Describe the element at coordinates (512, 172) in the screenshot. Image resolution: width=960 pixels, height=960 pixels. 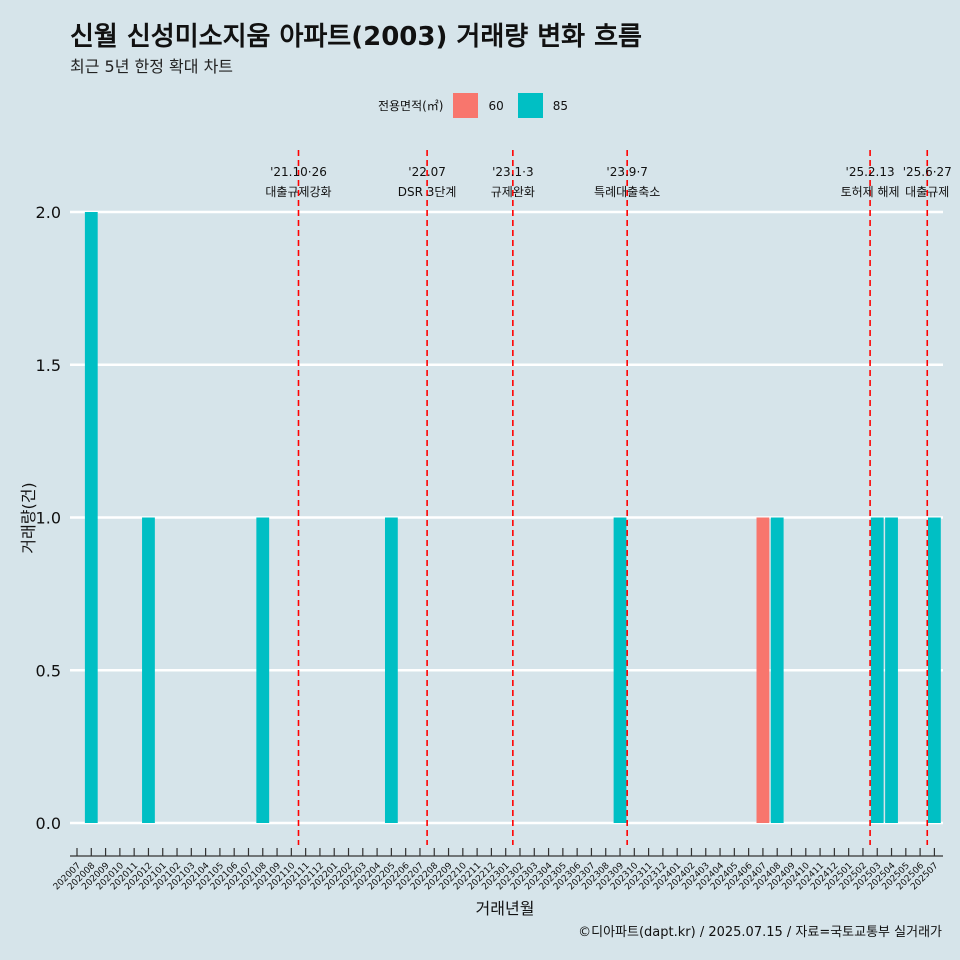
I see `event-date-label: '23.1·3` at that location.